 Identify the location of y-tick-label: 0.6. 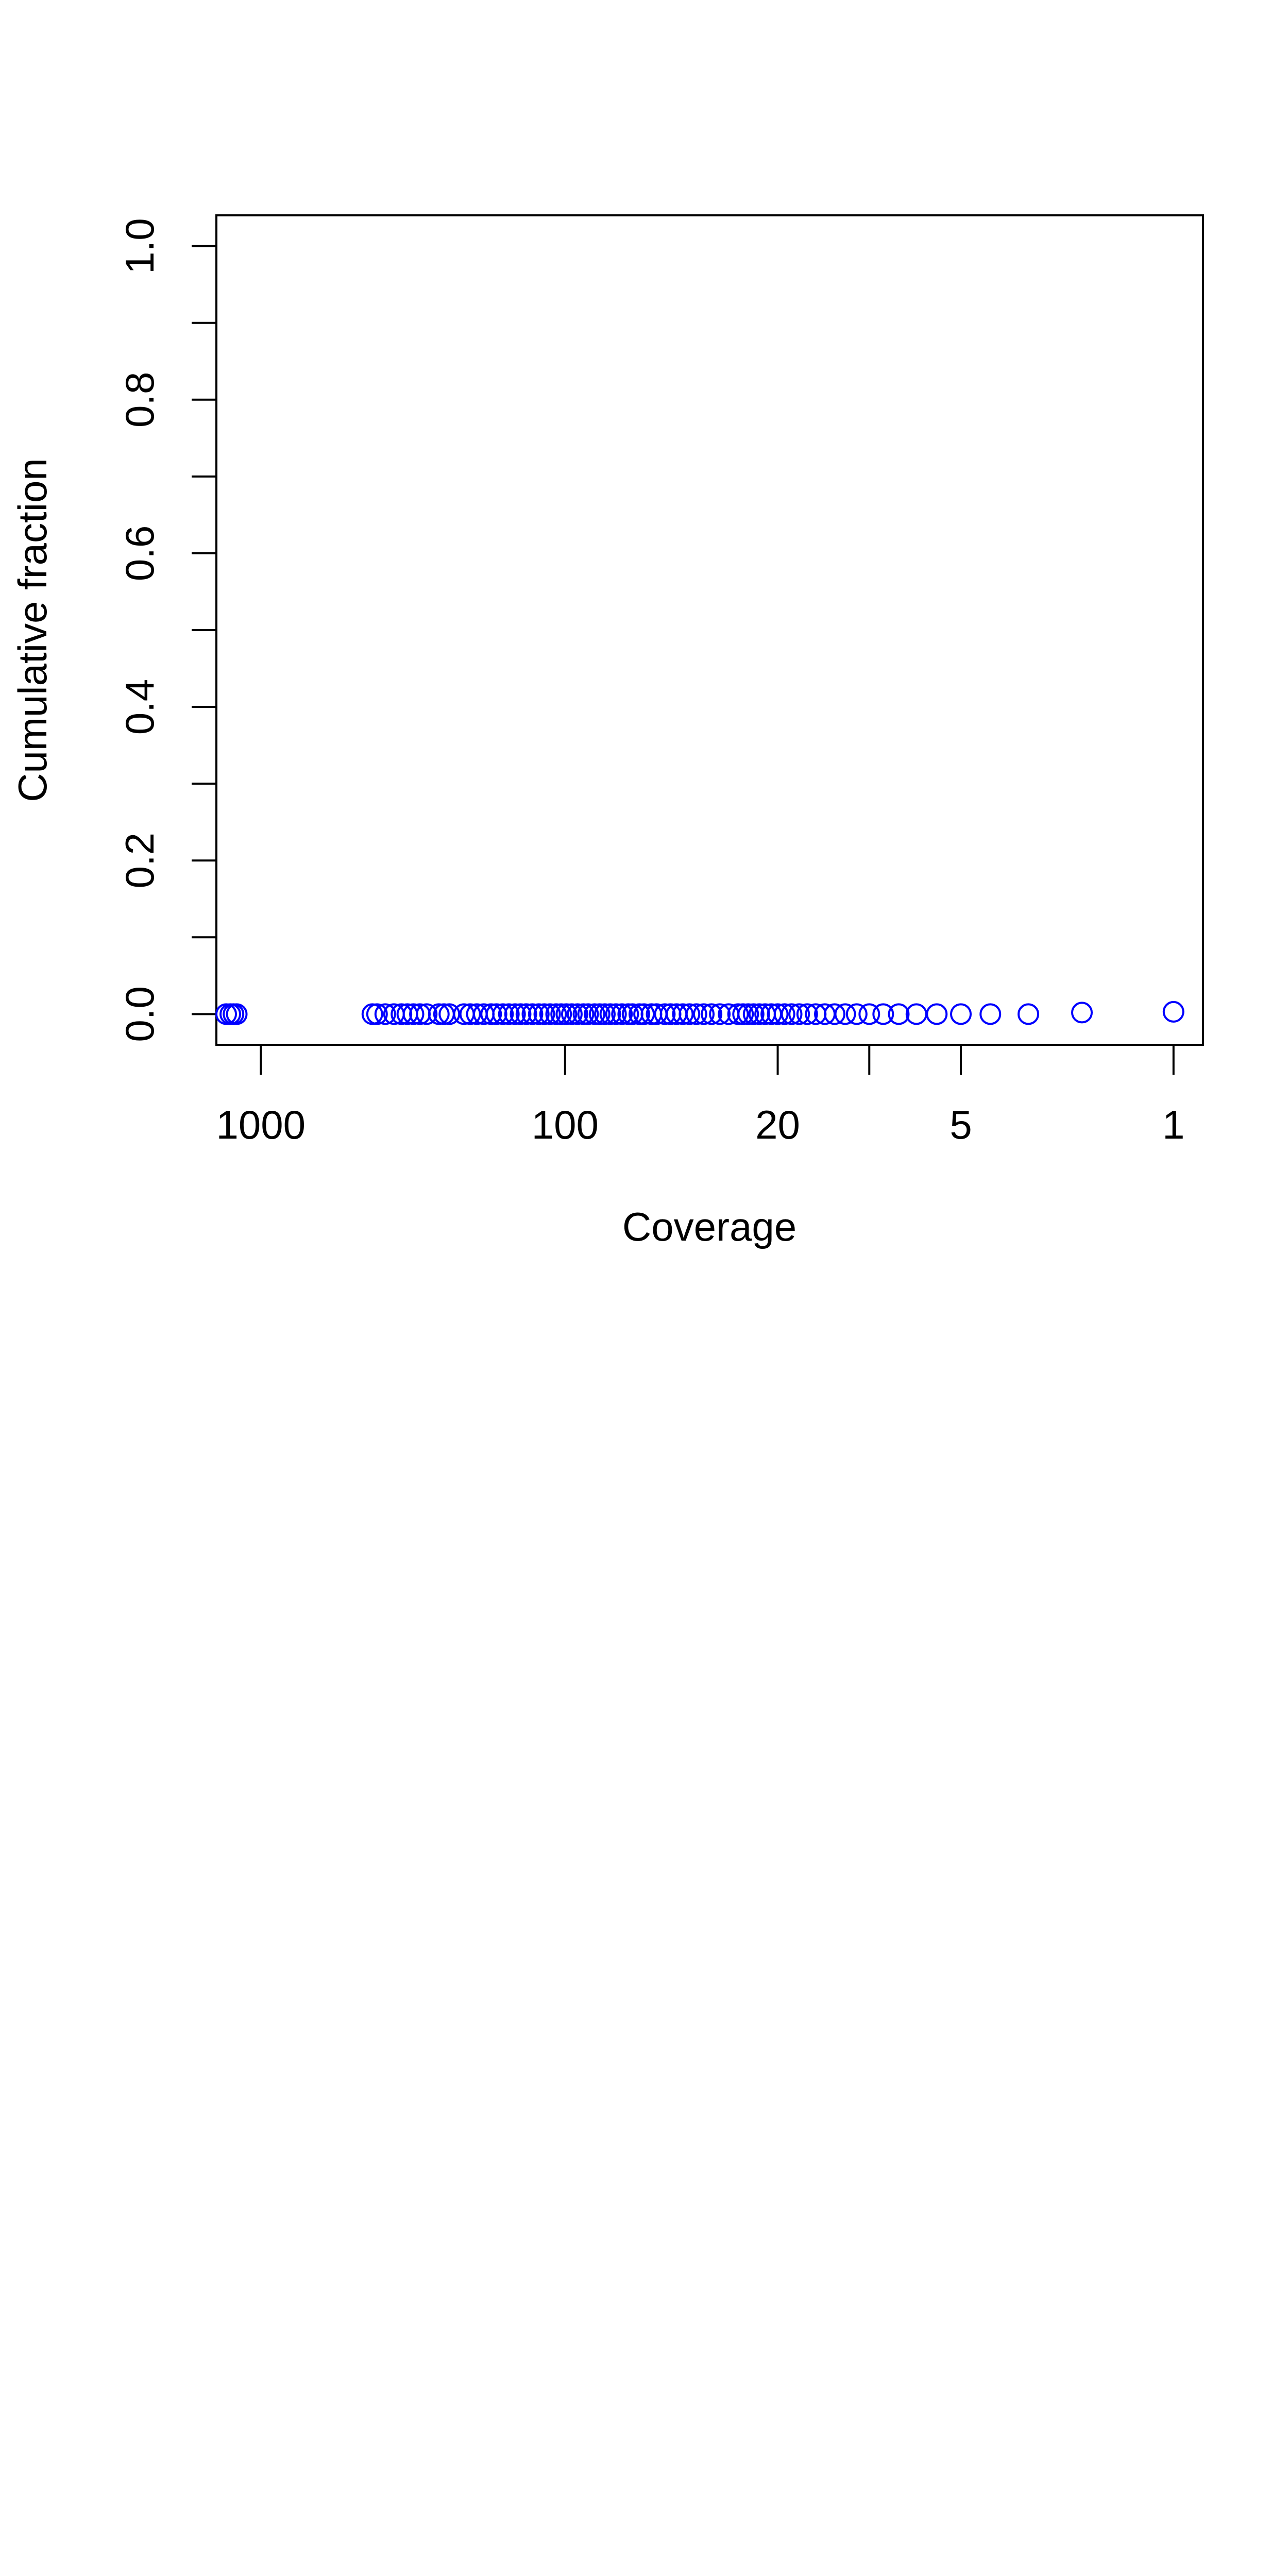
(139, 553).